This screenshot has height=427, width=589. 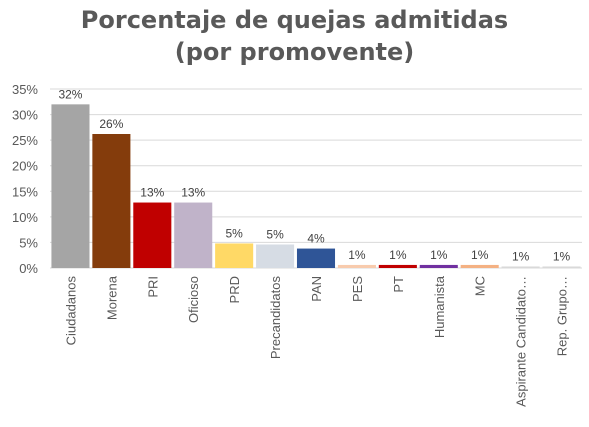 I want to click on y-tick-label: 35%, so click(x=25, y=89).